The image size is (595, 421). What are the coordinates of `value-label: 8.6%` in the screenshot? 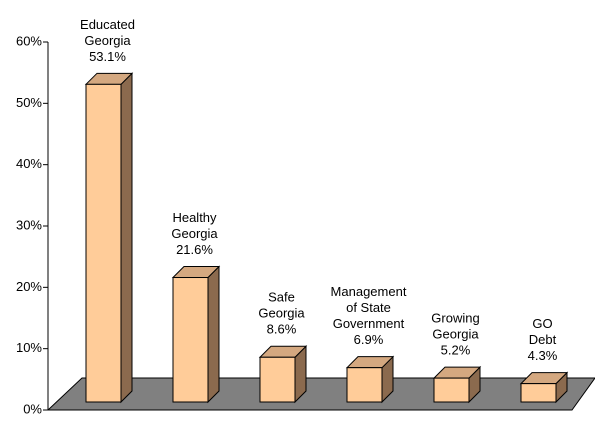 It's located at (282, 329).